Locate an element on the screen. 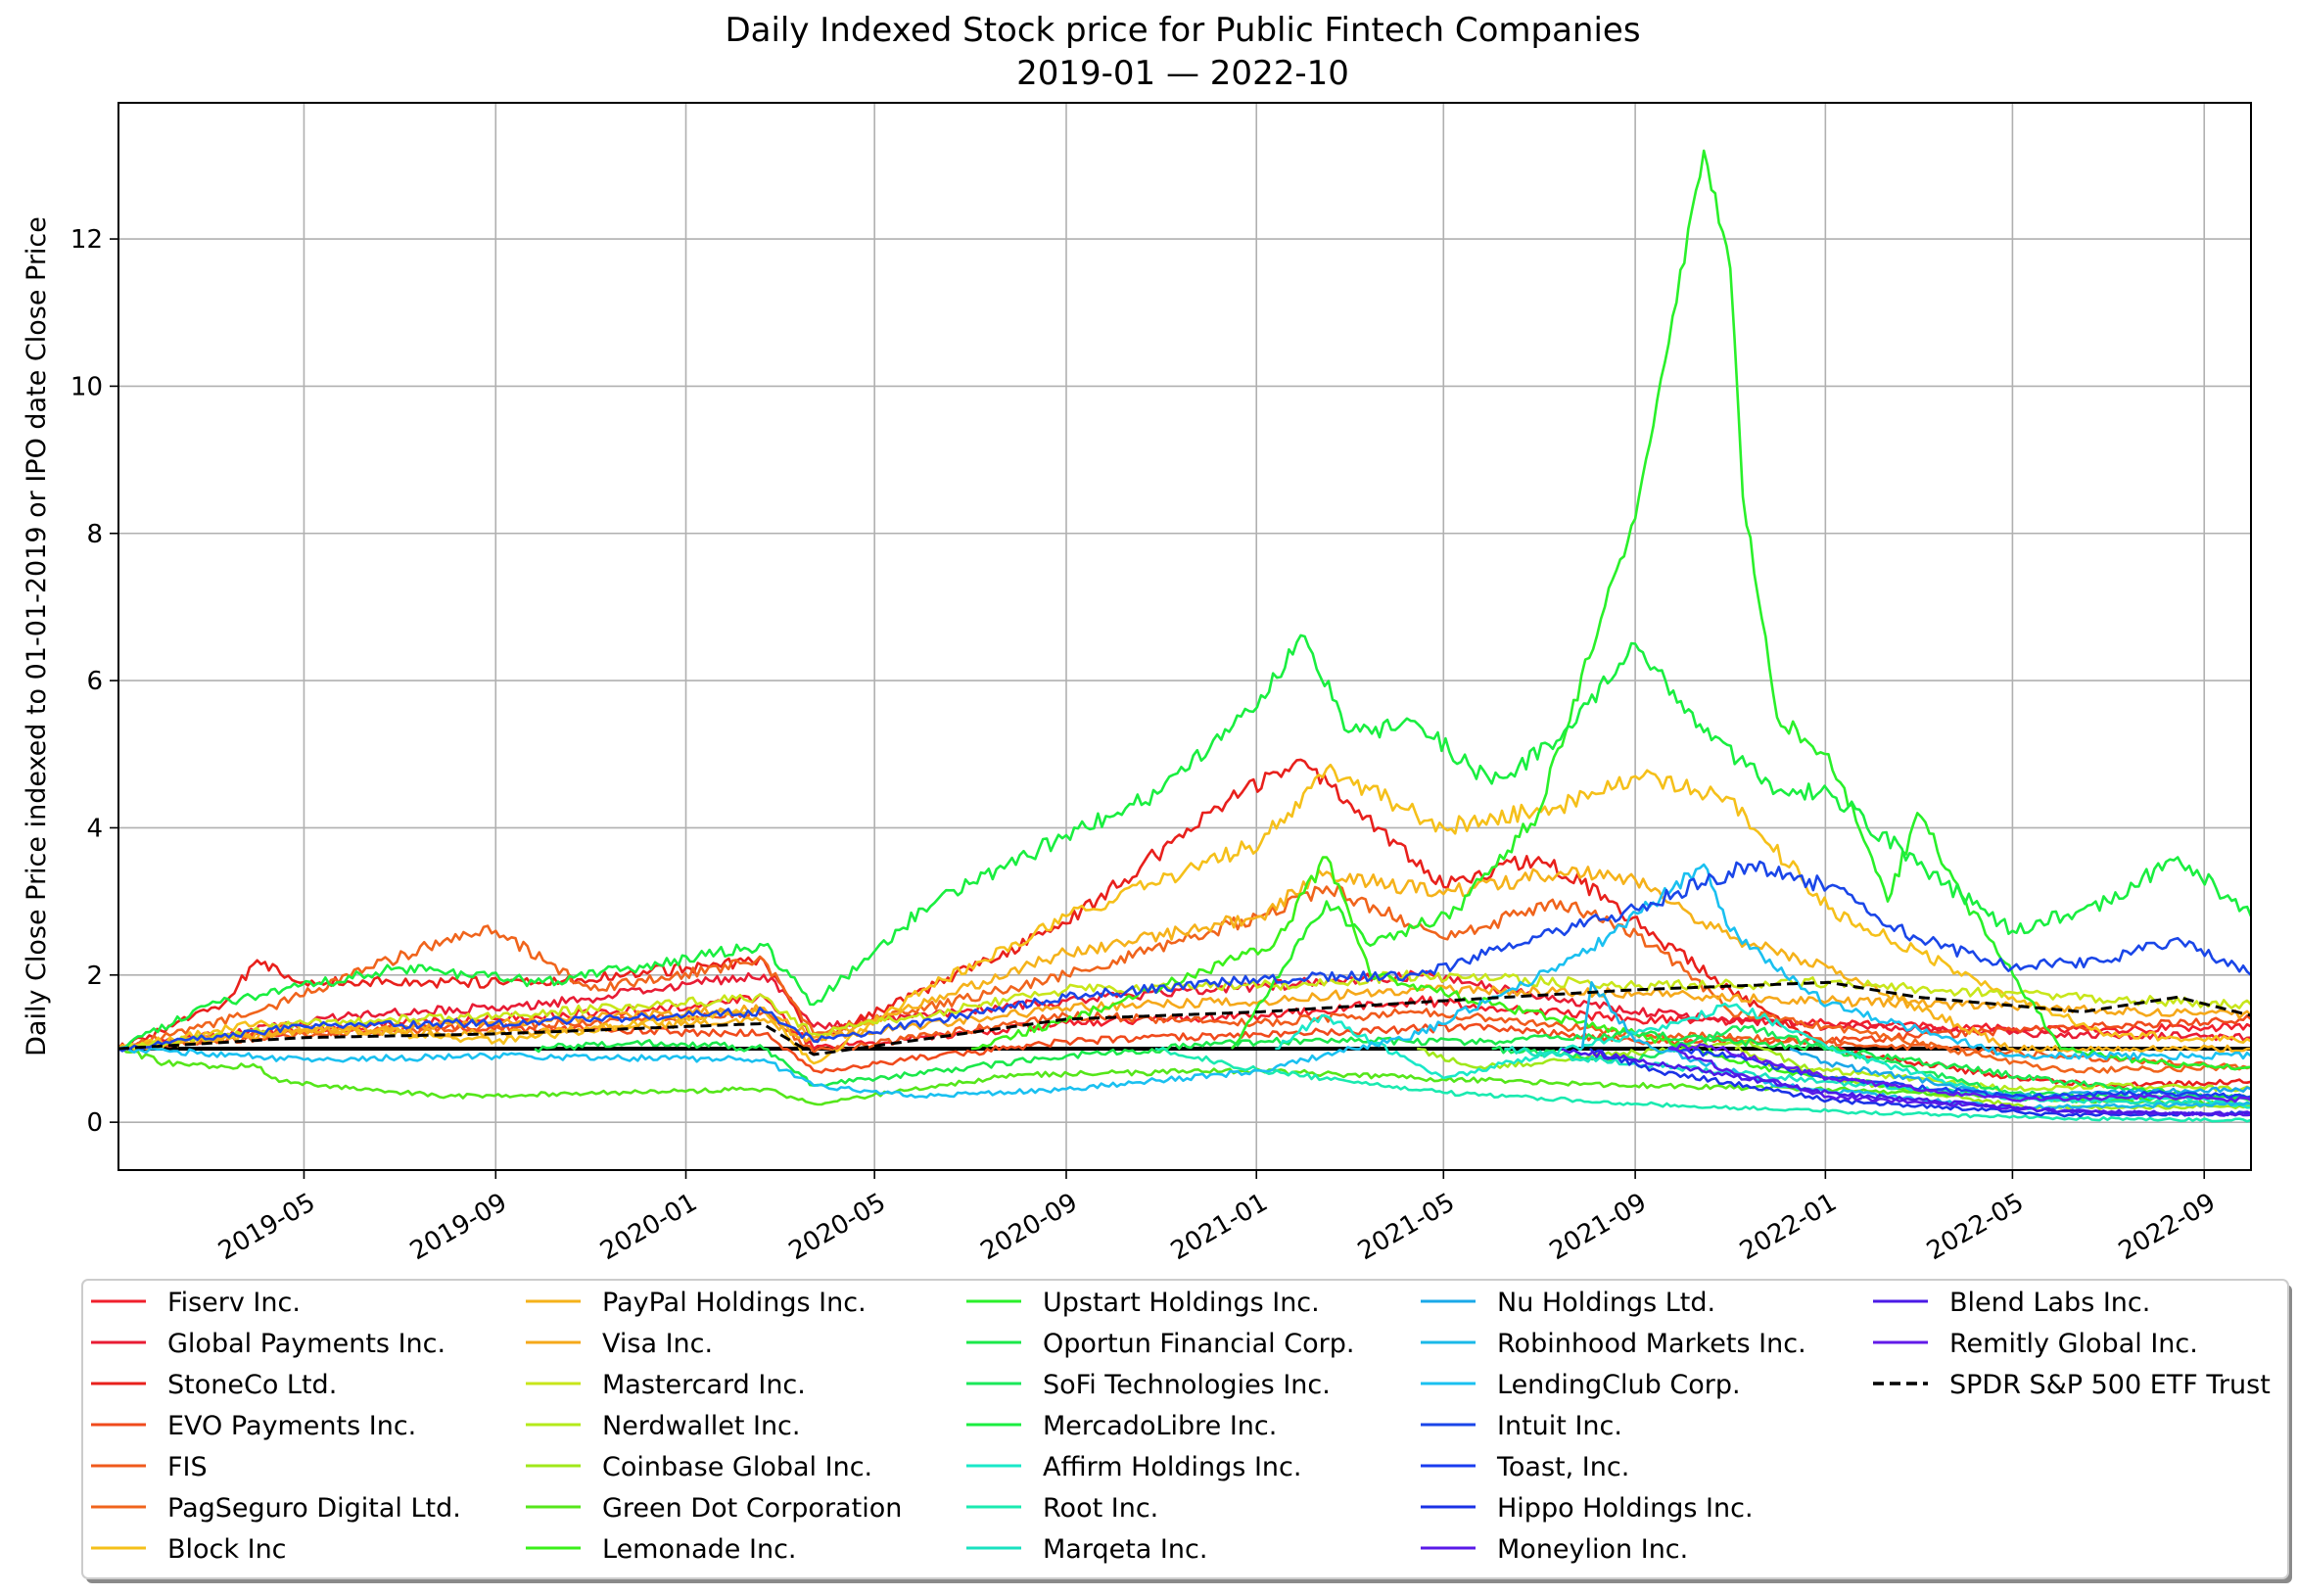 The image size is (2297, 1596). legend-label: Upstart Holdings Inc. is located at coordinates (1181, 1303).